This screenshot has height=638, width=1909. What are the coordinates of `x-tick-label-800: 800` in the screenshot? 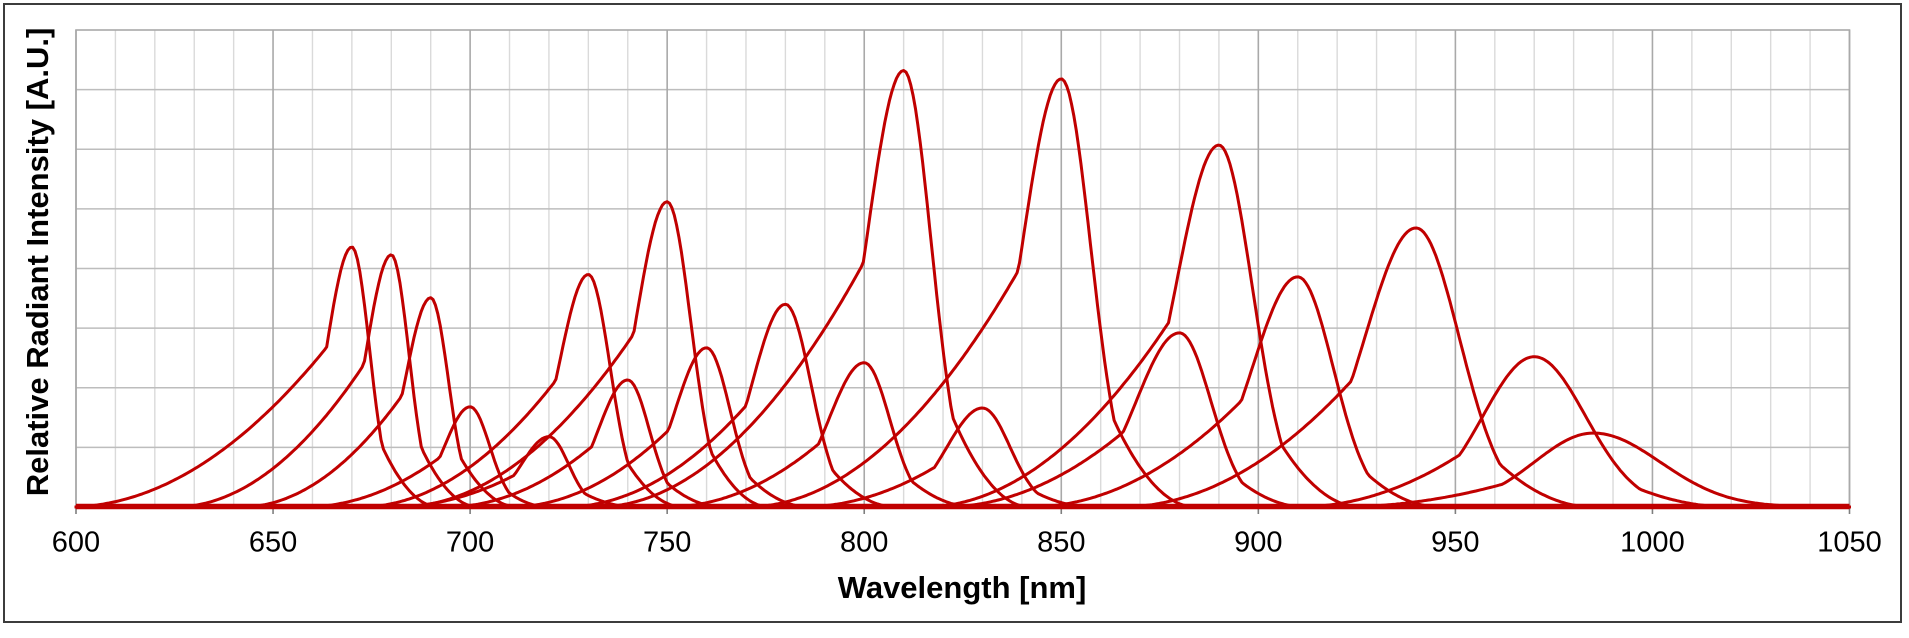 It's located at (864, 542).